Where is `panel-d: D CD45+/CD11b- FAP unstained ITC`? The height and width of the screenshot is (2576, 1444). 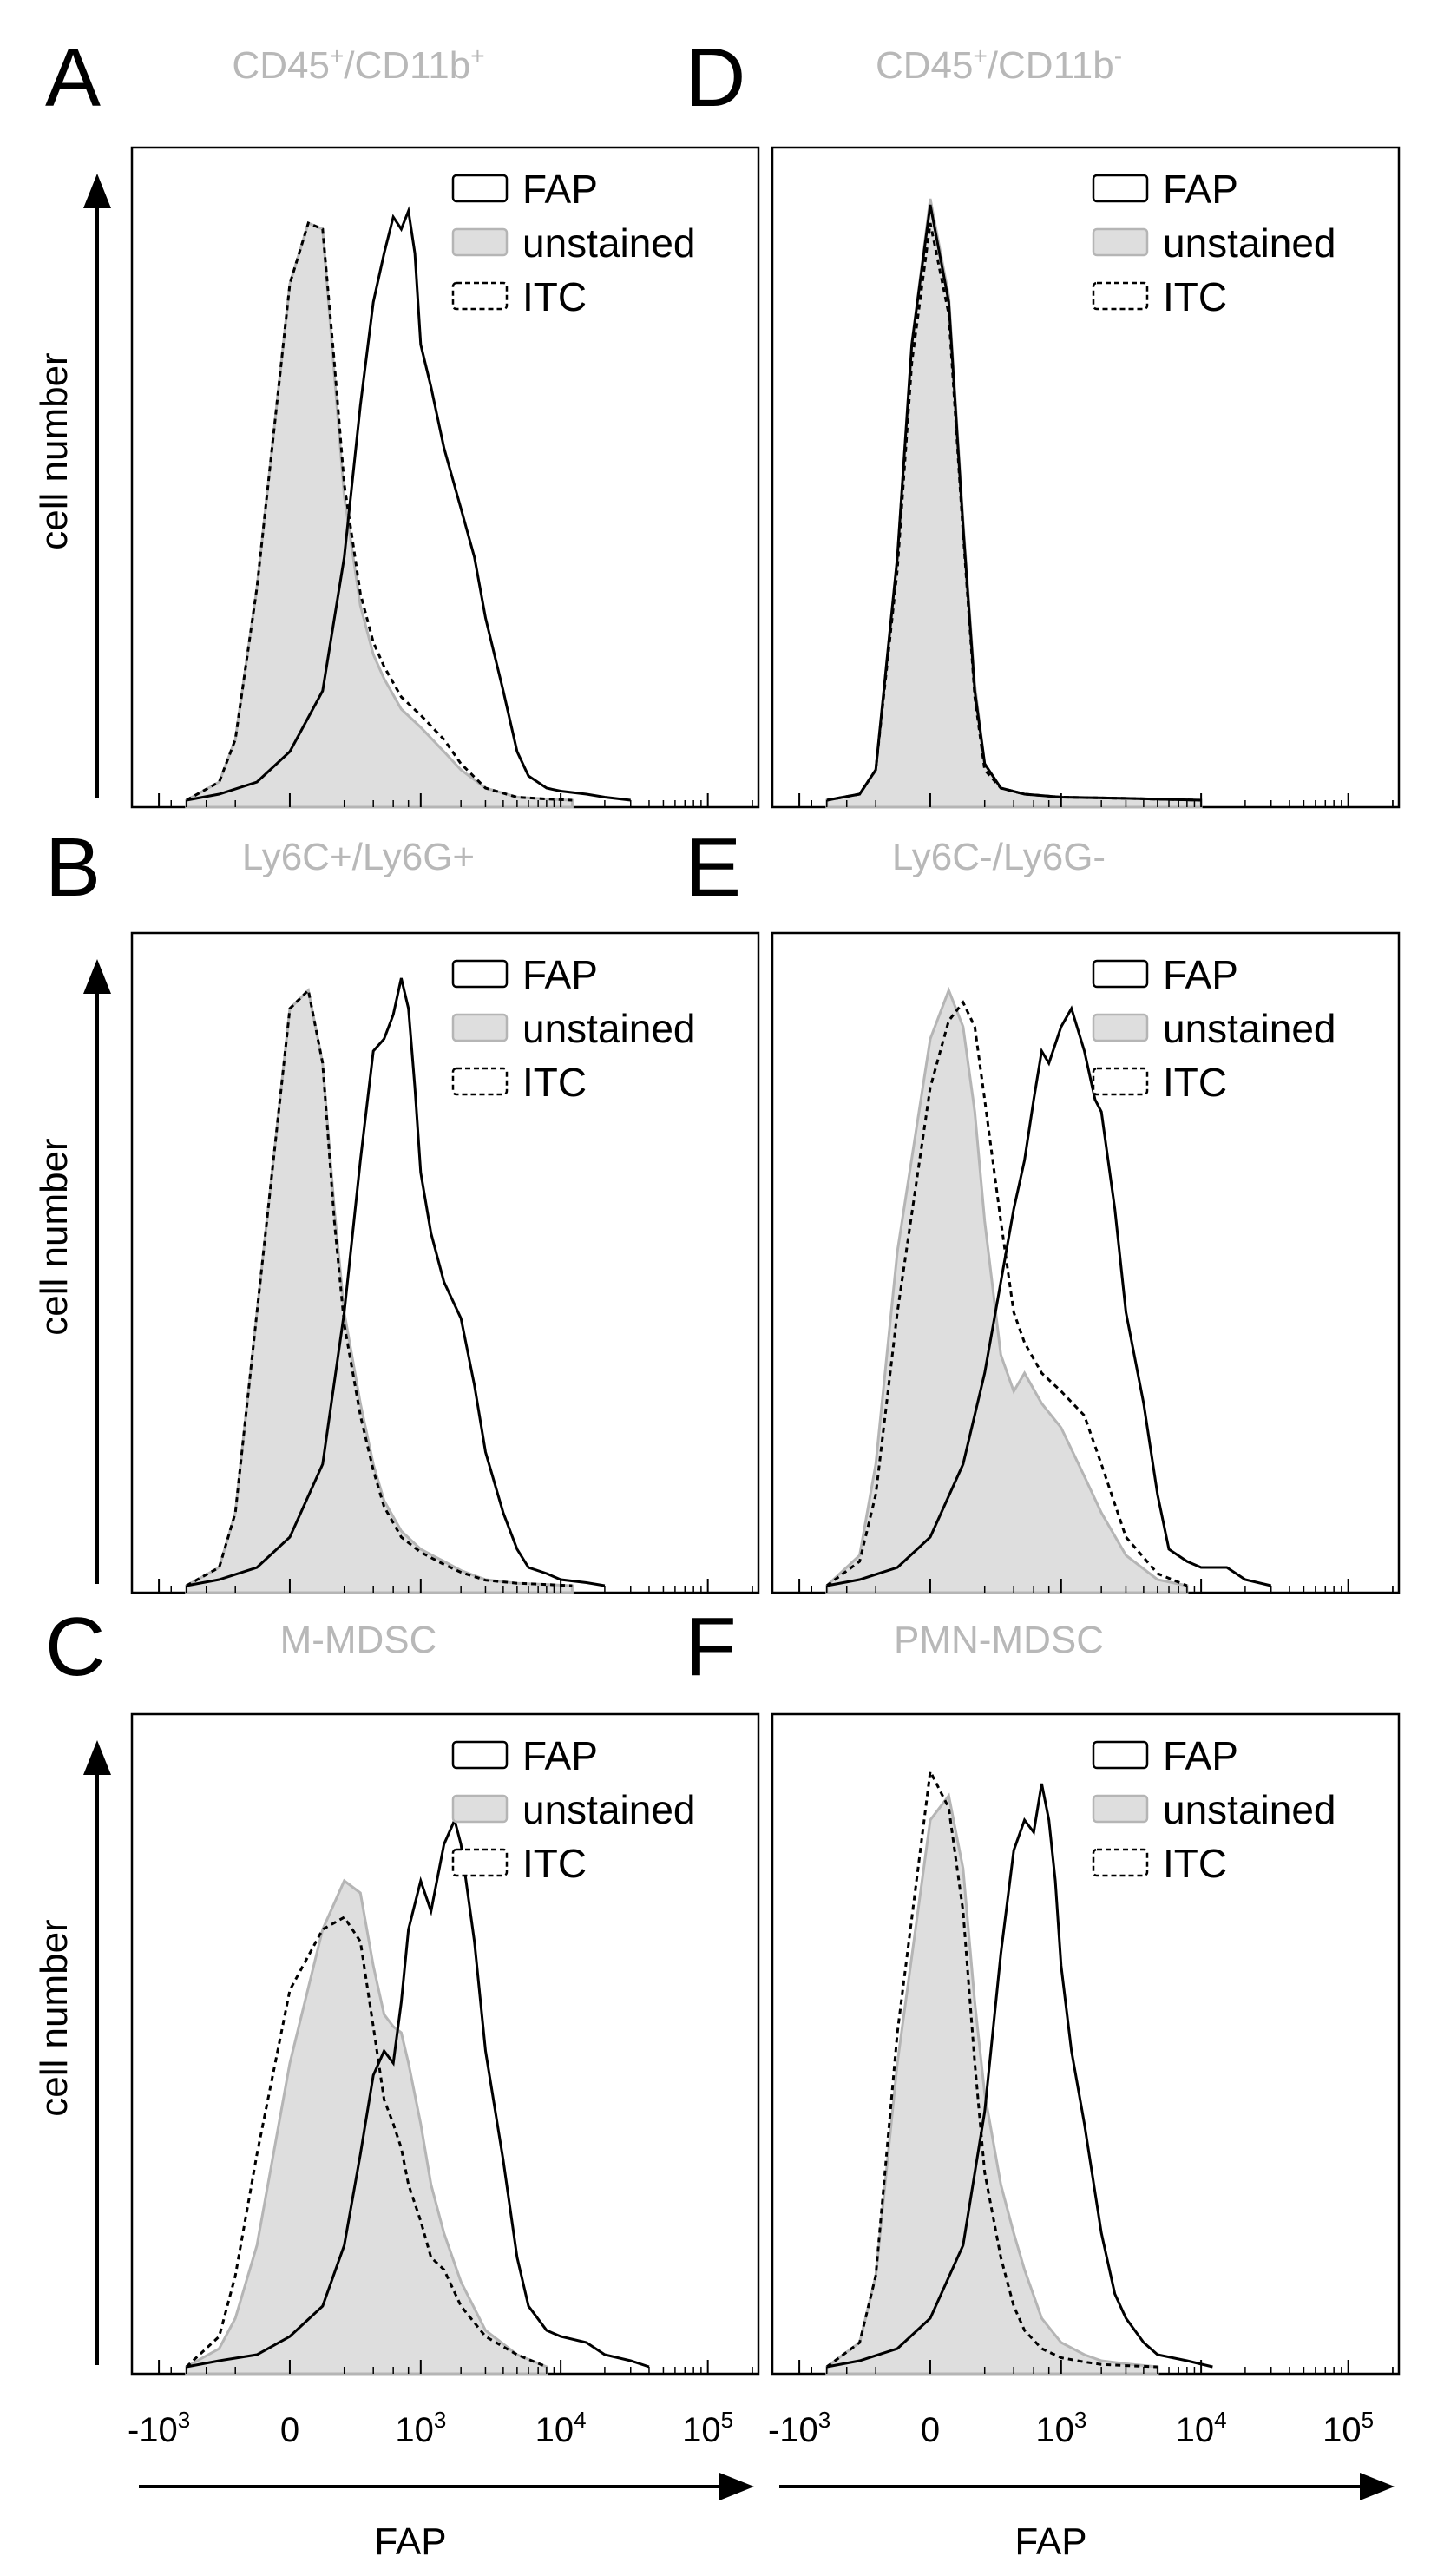
panel-d: D CD45+/CD11b- FAP unstained ITC is located at coordinates (1044, 420).